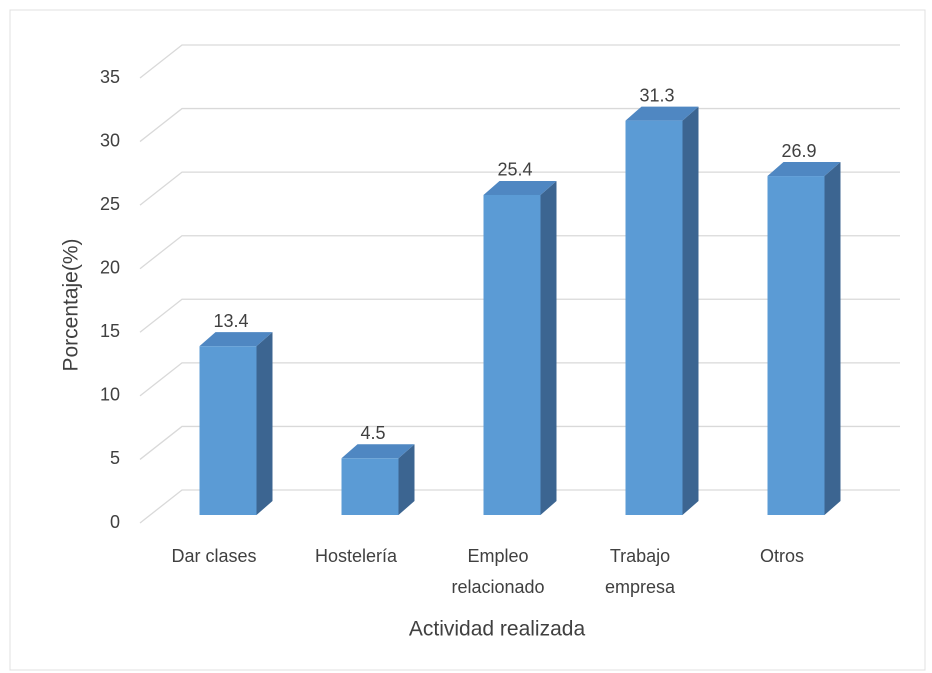  I want to click on x-tick-label: Otros, so click(782, 556).